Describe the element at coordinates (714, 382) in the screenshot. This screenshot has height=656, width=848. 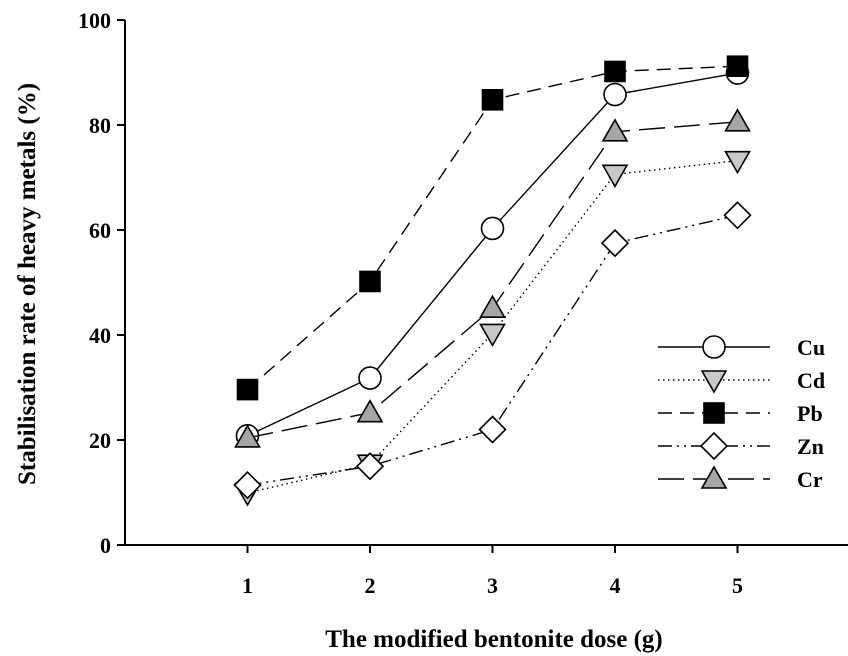
I see `legend-marker-cd` at that location.